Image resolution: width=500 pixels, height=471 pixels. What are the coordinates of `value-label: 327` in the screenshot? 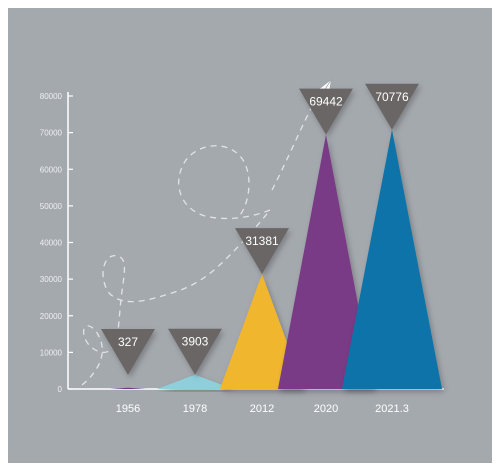 It's located at (128, 342).